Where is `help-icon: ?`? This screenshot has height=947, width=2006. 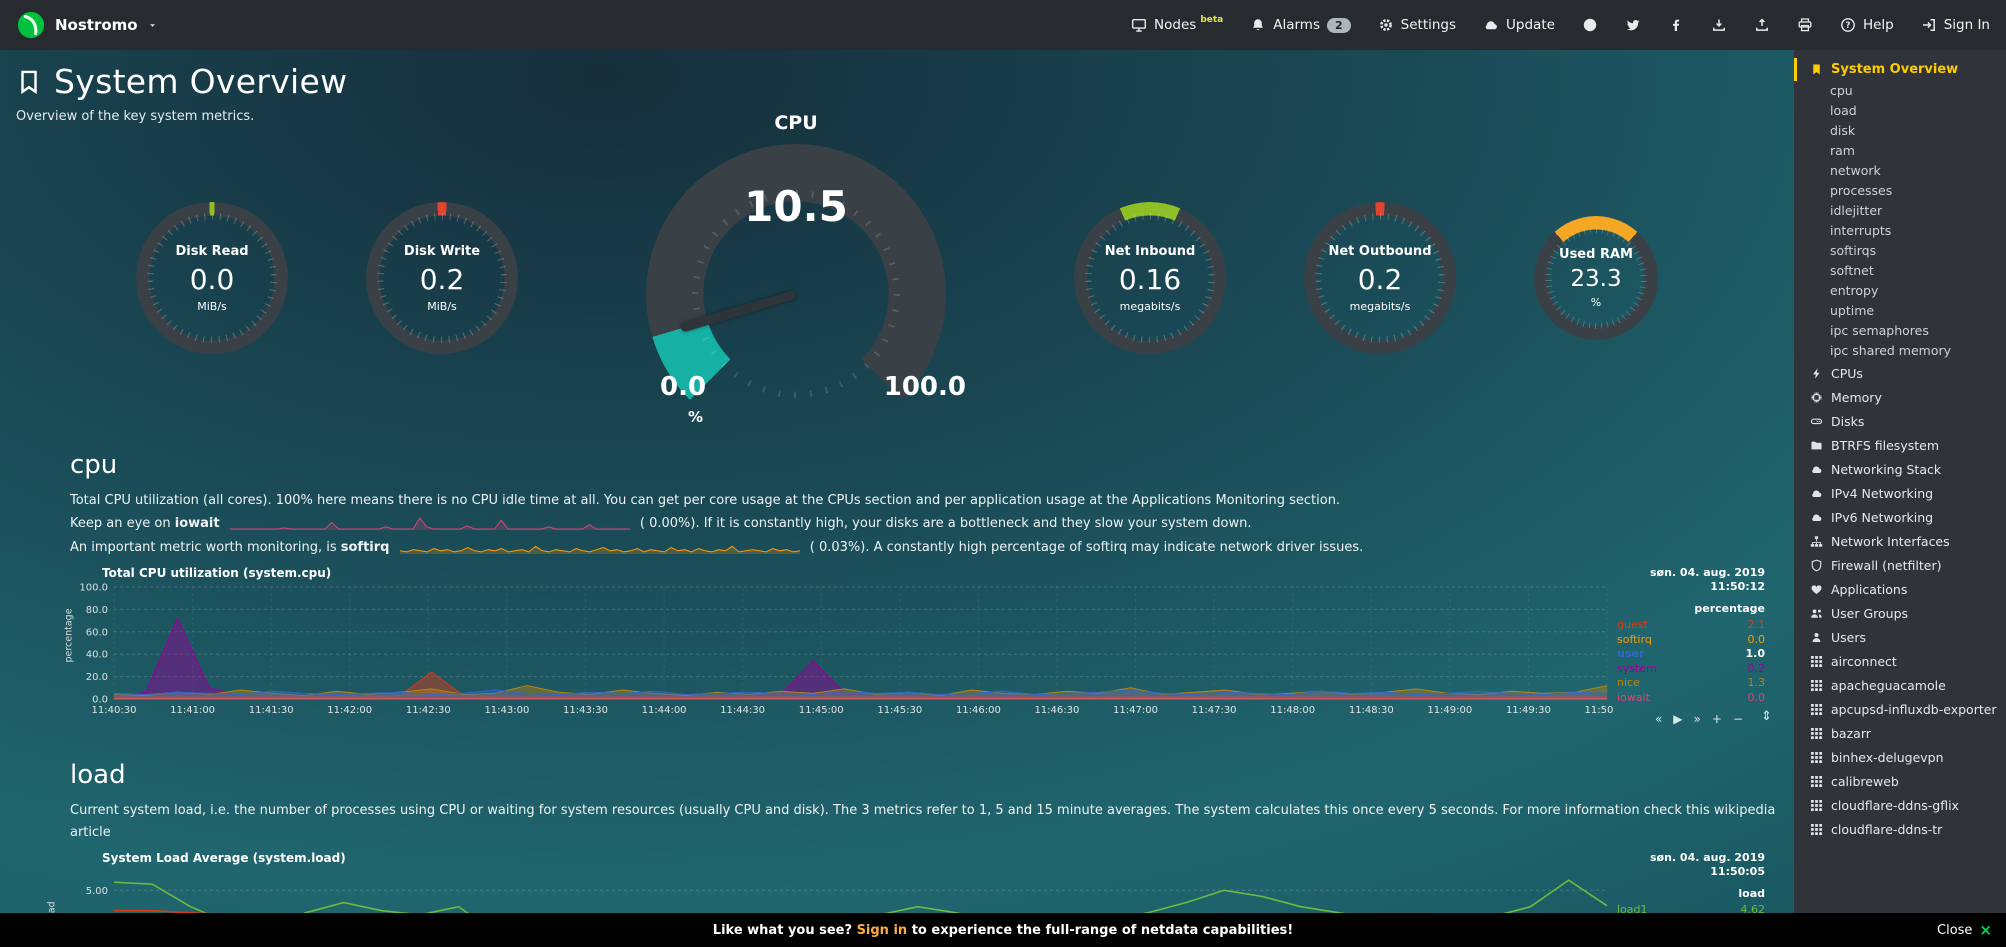 help-icon: ? is located at coordinates (1848, 25).